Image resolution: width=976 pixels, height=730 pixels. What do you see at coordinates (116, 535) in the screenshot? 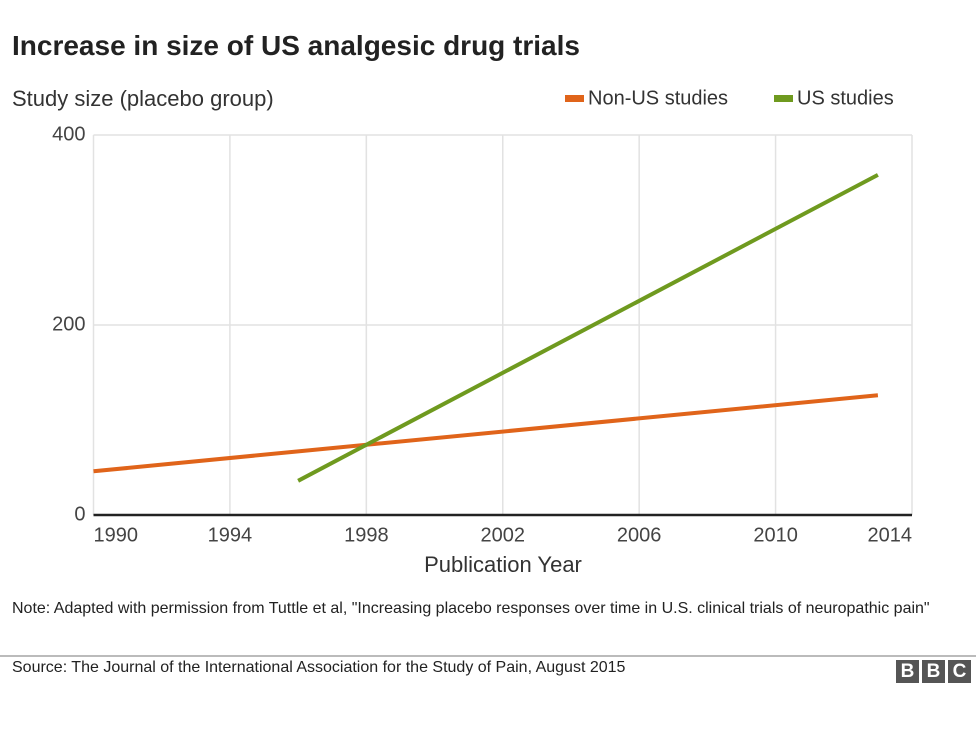
I see `x-tick-label: 1990` at bounding box center [116, 535].